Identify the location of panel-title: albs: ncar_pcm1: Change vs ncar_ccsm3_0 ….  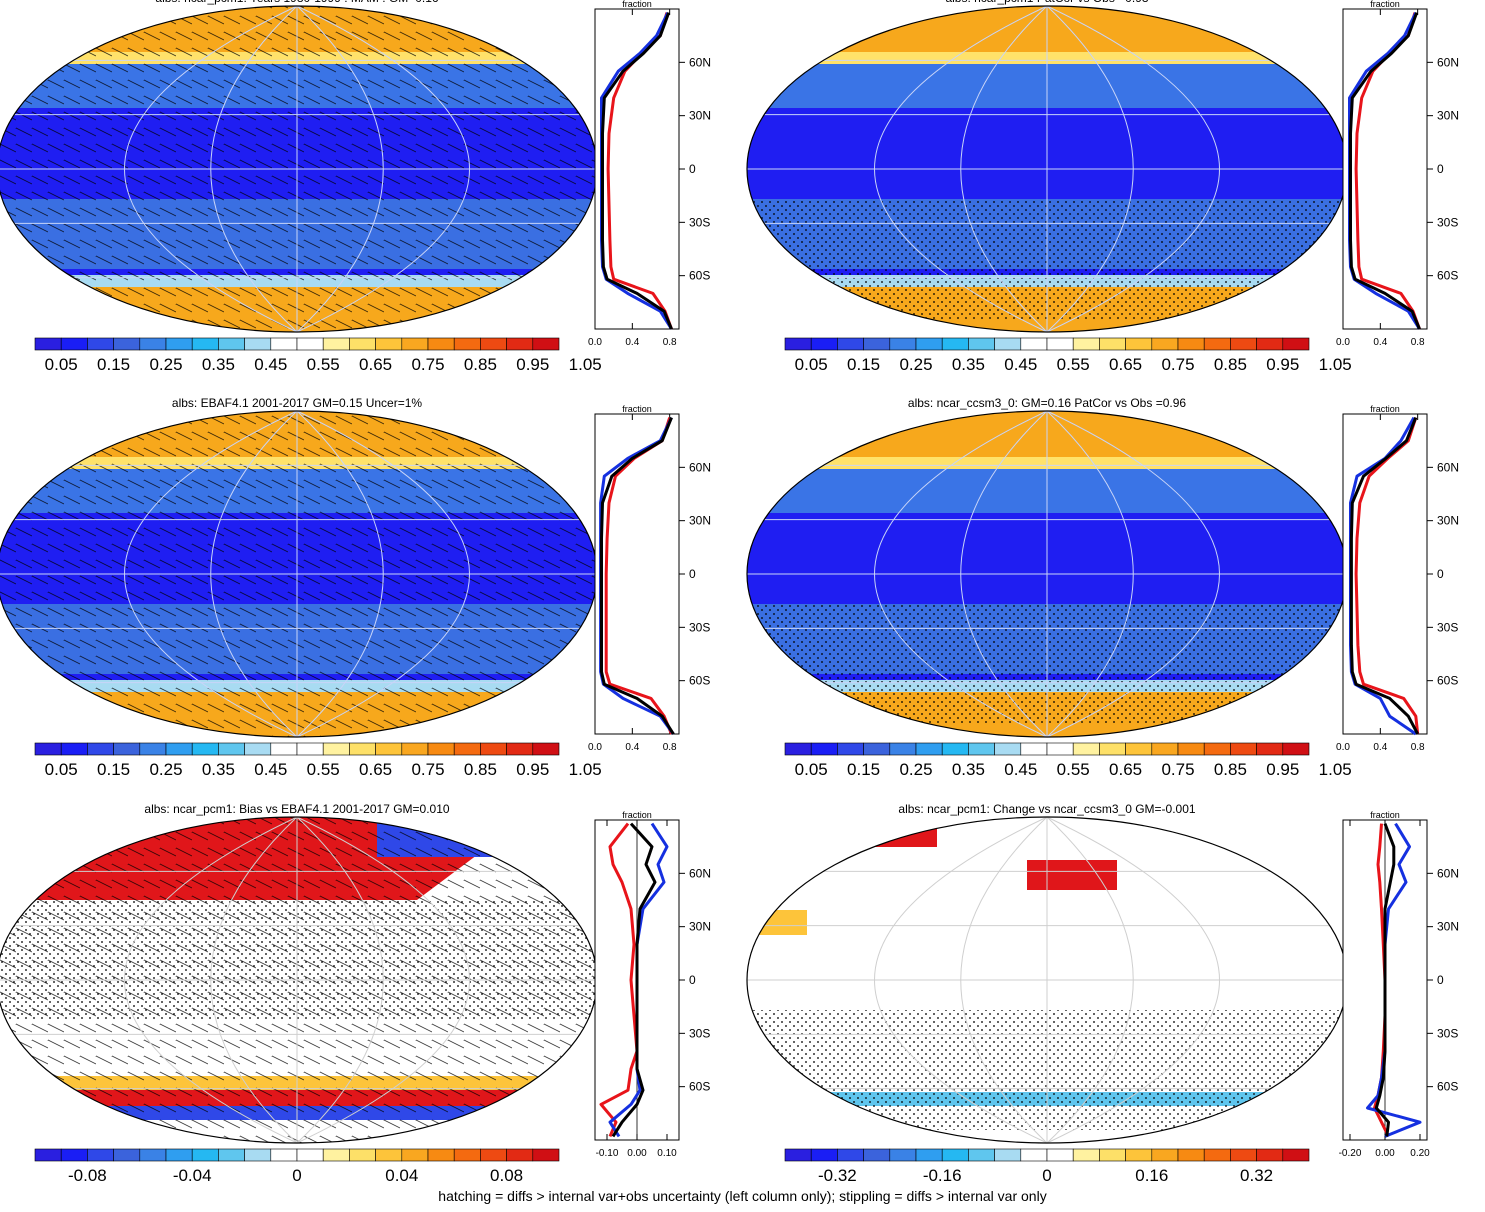
(1046, 809).